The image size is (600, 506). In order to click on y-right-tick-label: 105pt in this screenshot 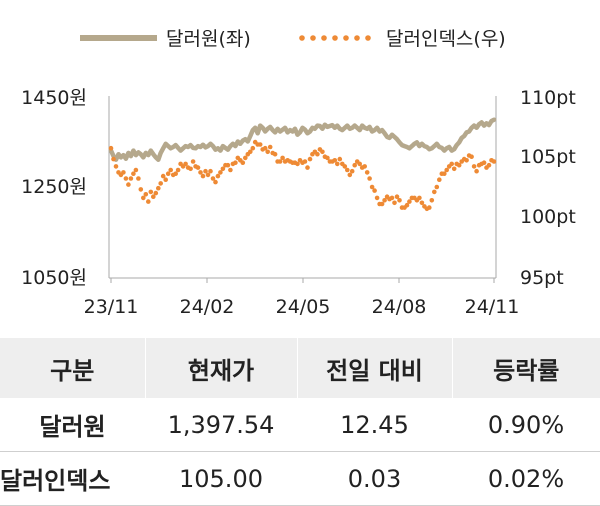, I will do `click(548, 157)`.